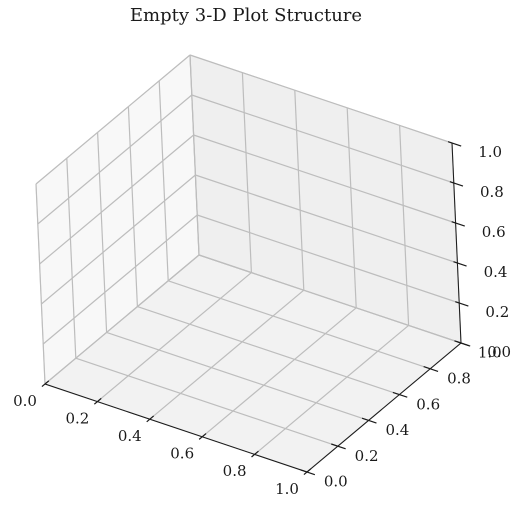 This screenshot has height=530, width=515. I want to click on z-tick-label: 0.2, so click(497, 312).